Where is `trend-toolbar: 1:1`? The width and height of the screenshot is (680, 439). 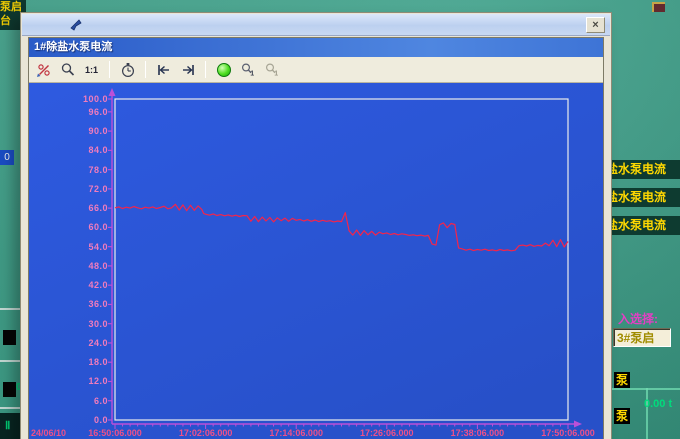 trend-toolbar: 1:1 is located at coordinates (316, 70).